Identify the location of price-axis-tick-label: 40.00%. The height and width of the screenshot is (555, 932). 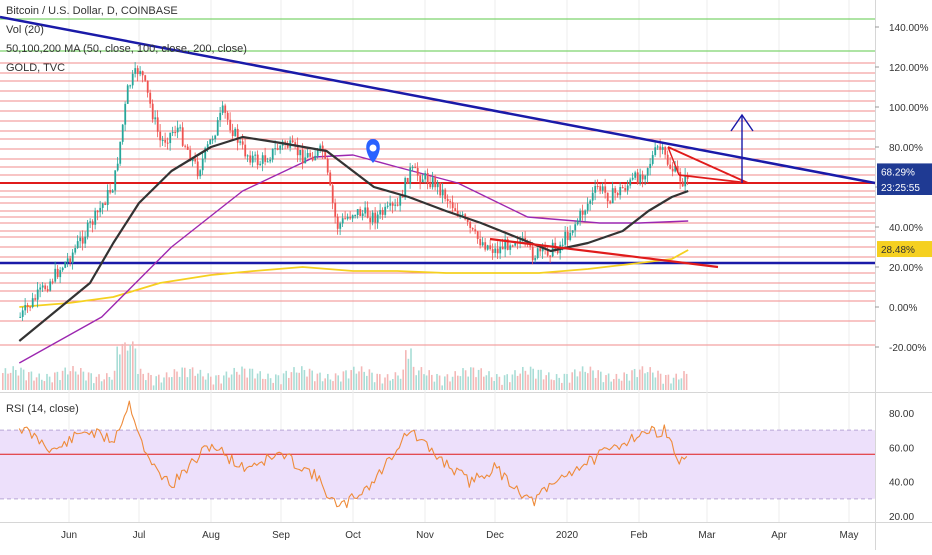
(906, 228).